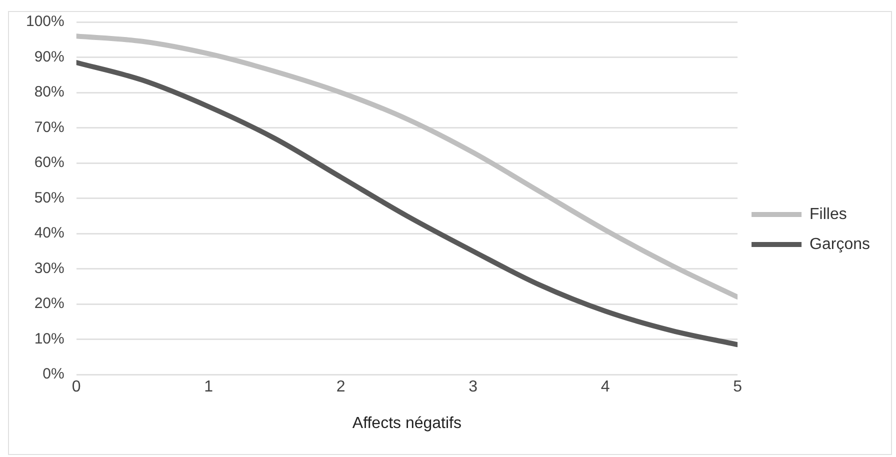  What do you see at coordinates (76, 387) in the screenshot?
I see `x-tick-label: 0` at bounding box center [76, 387].